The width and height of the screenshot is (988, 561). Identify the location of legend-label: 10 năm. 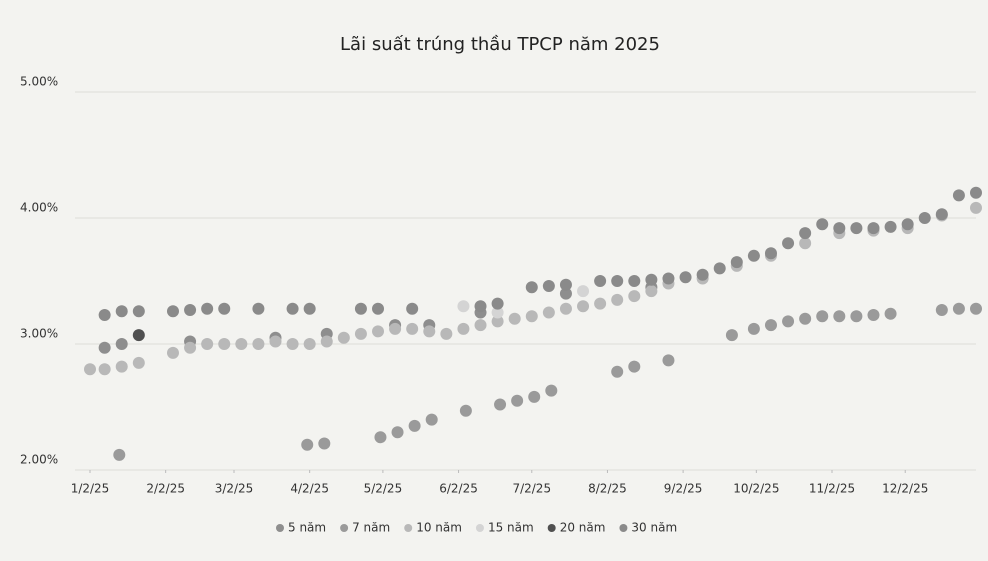
(439, 528).